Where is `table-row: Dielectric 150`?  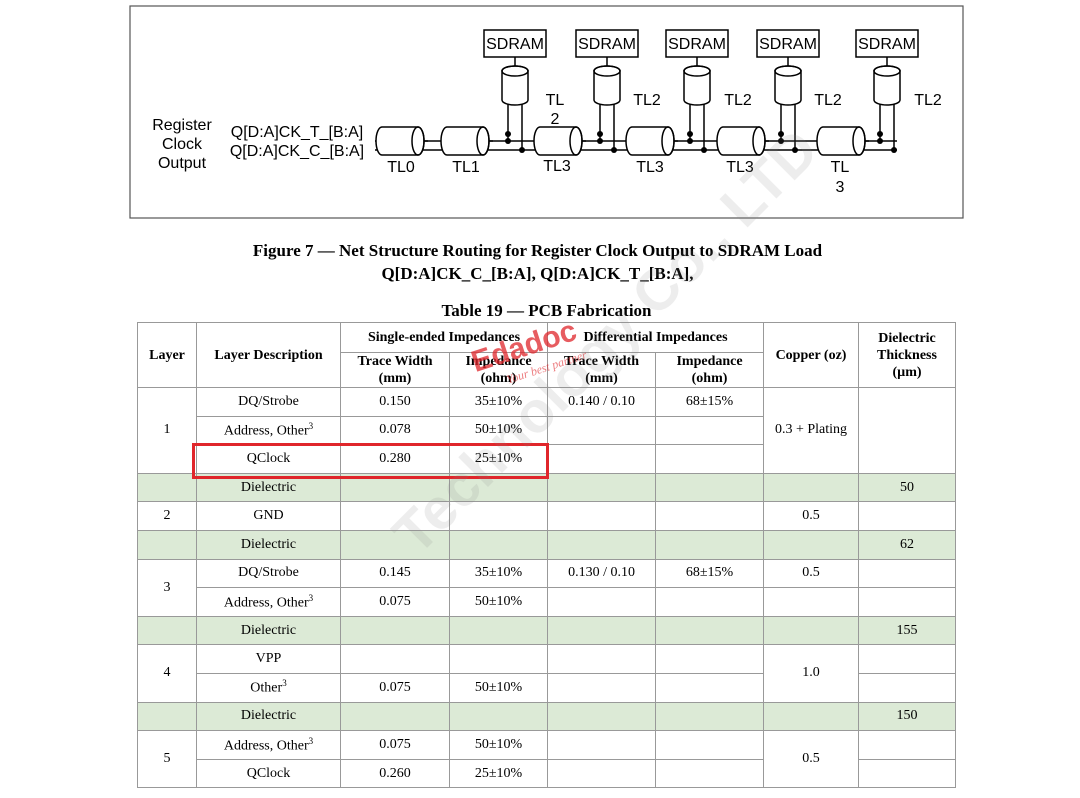 table-row: Dielectric 150 is located at coordinates (547, 716).